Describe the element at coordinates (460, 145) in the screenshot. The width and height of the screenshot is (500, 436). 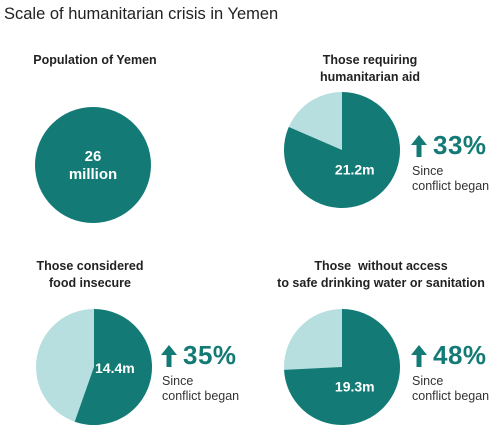
I see `change-percent: 33%` at that location.